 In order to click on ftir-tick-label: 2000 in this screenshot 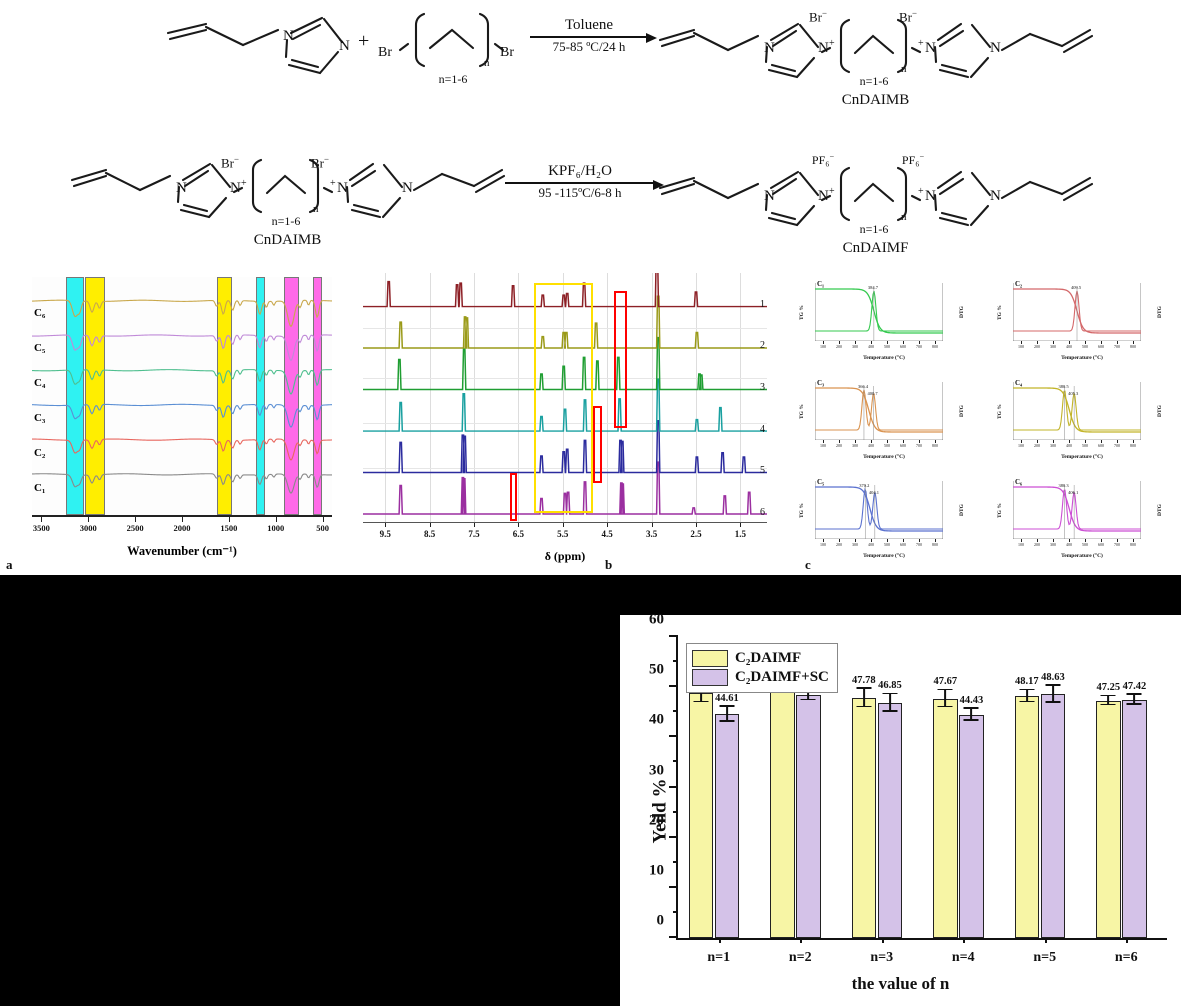, I will do `click(182, 528)`.